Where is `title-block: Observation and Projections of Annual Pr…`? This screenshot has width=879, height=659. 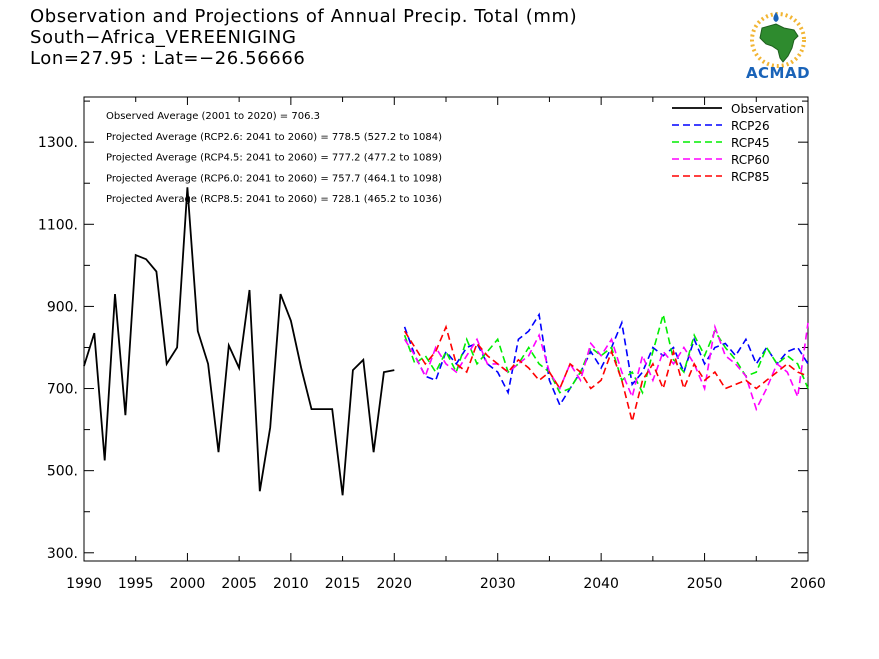 title-block: Observation and Projections of Annual Pr… is located at coordinates (303, 37).